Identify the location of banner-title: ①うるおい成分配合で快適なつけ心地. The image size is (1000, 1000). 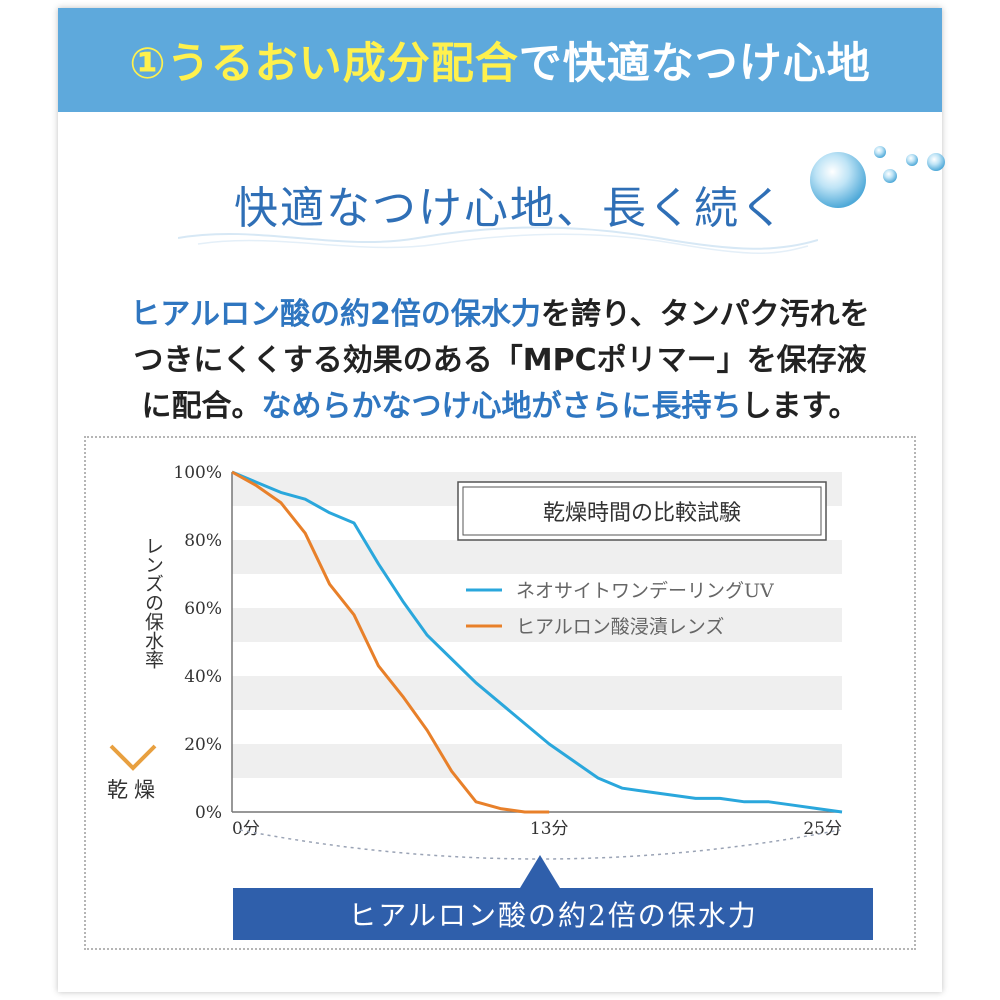
(499, 60).